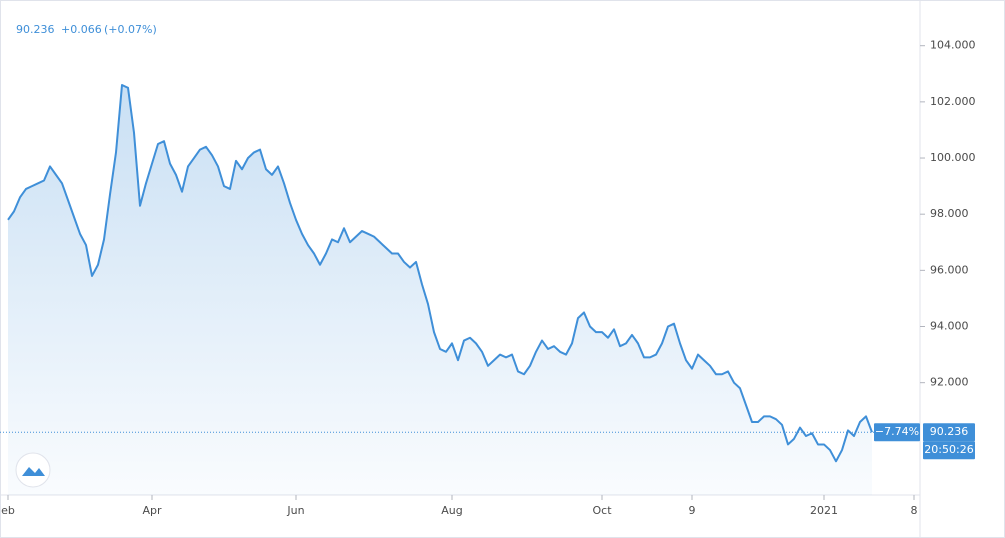  I want to click on x-tick-label: Oct, so click(602, 510).